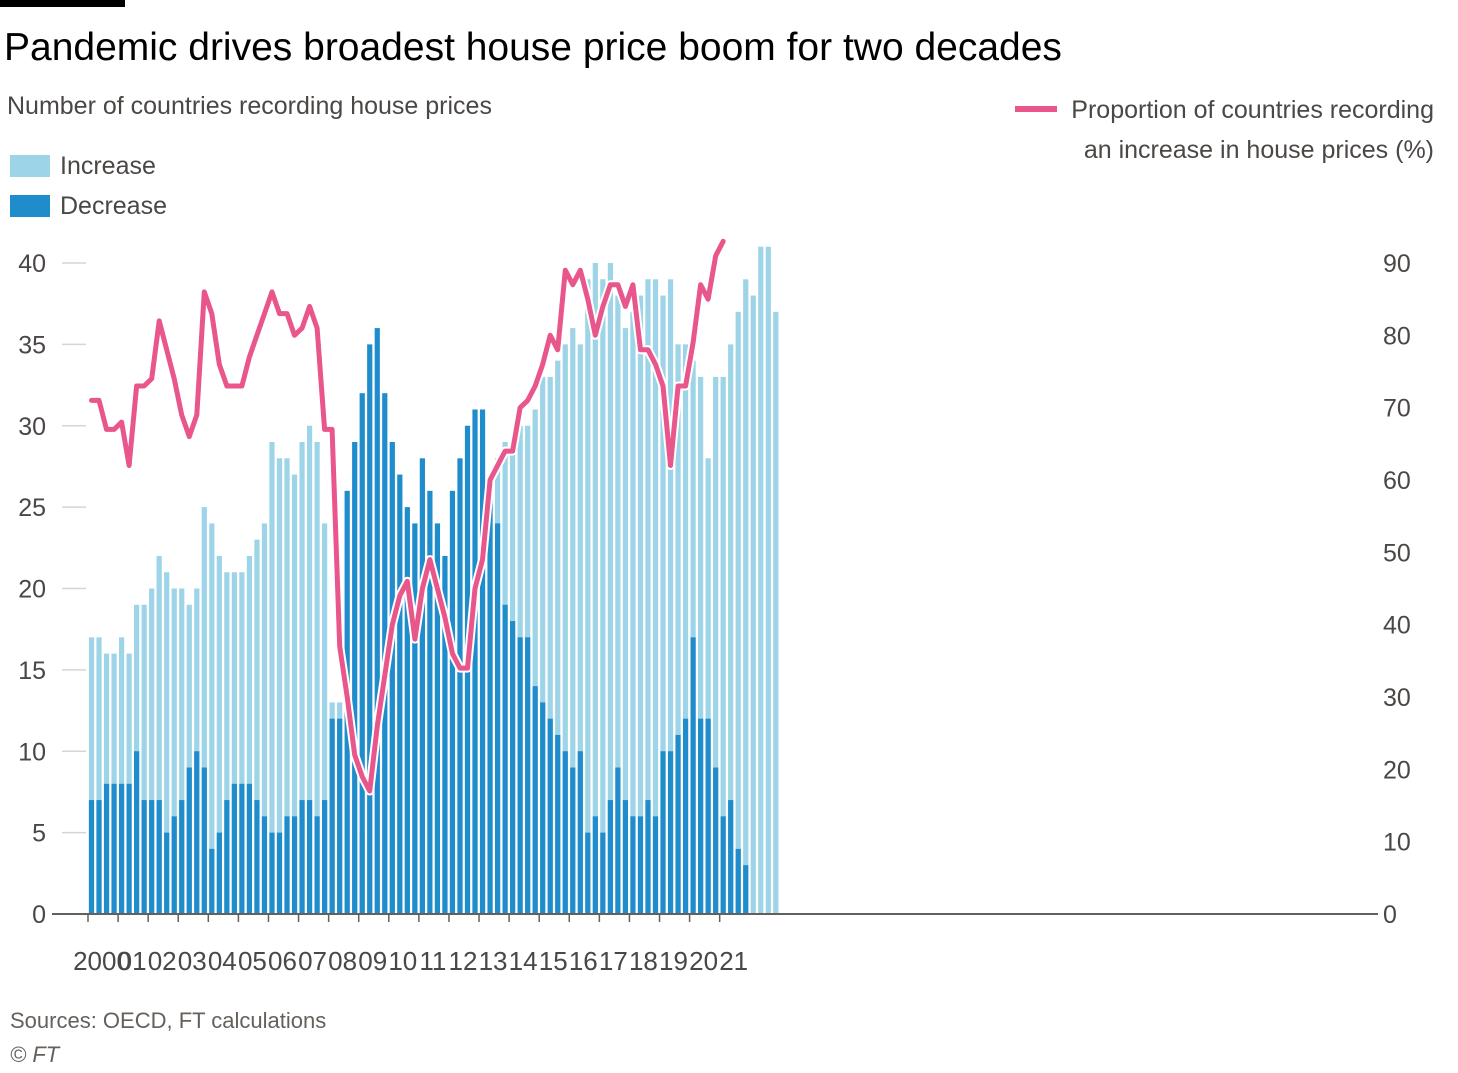  Describe the element at coordinates (1397, 409) in the screenshot. I see `right-tick-label: 70` at that location.